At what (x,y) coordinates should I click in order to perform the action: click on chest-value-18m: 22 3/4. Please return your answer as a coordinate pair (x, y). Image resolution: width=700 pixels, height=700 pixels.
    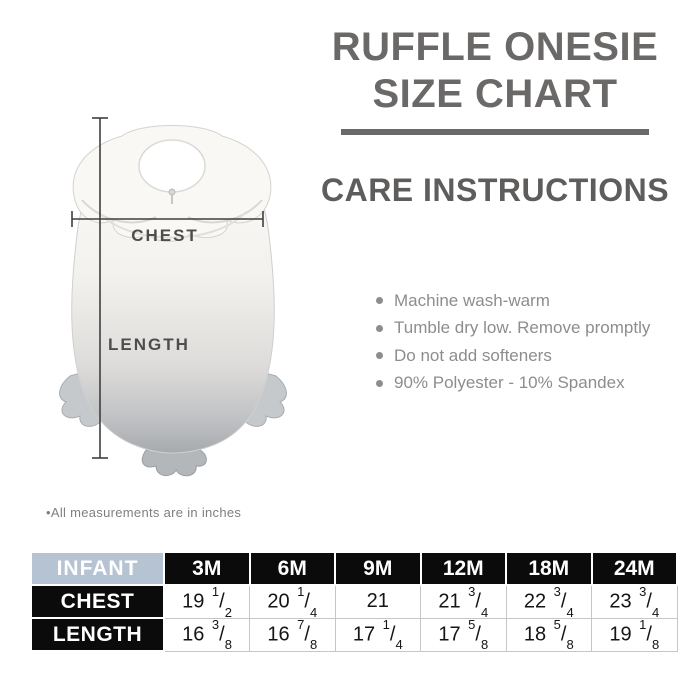
    Looking at the image, I should click on (548, 602).